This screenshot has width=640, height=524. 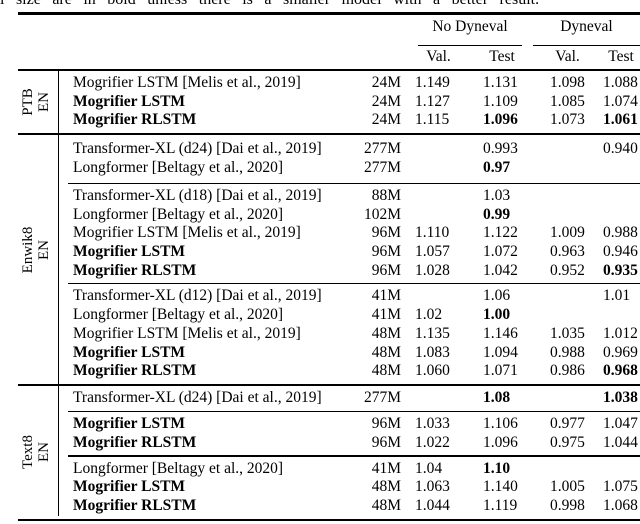 What do you see at coordinates (429, 468) in the screenshot?
I see `value-cell: 1.04` at bounding box center [429, 468].